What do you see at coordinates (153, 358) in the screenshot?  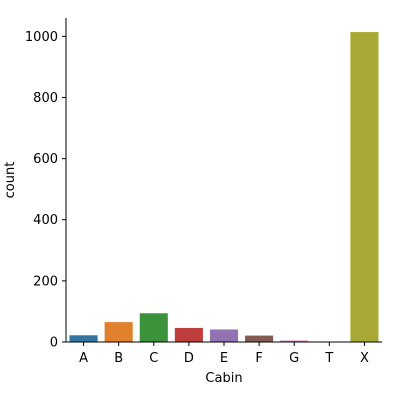 I see `x-tick-label-C: C` at bounding box center [153, 358].